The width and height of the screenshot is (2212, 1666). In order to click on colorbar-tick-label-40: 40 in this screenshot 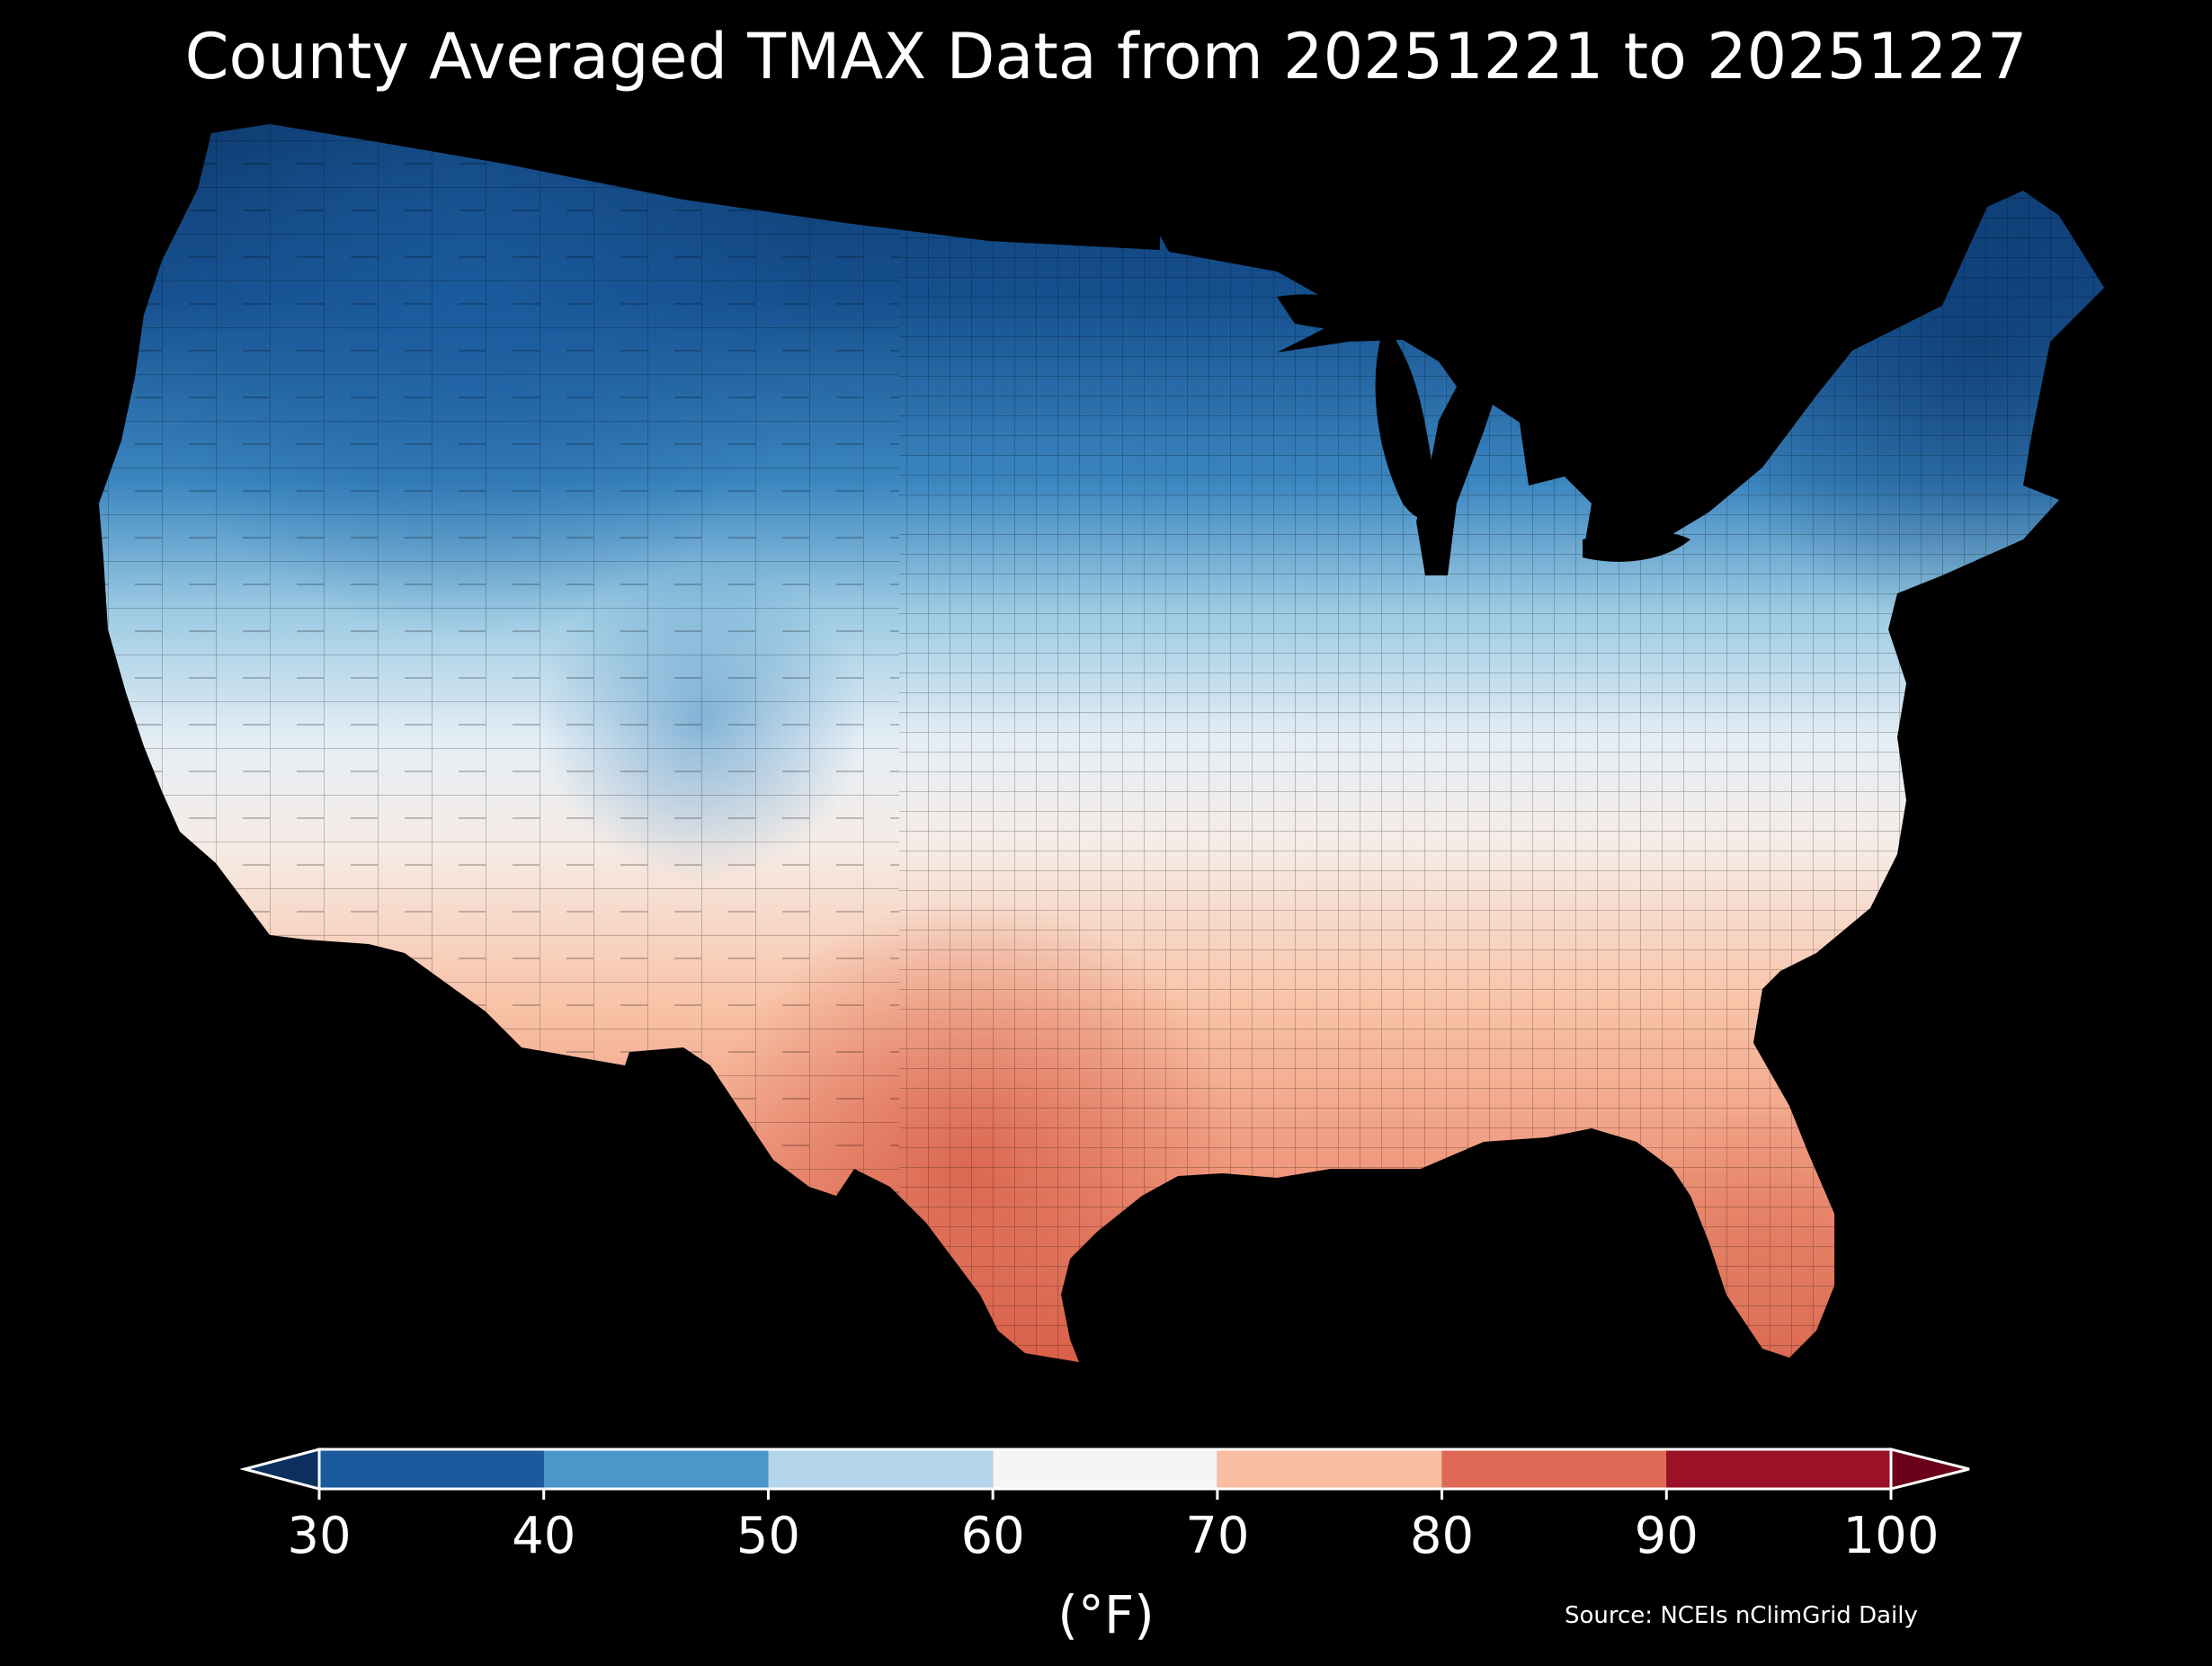, I will do `click(544, 1536)`.